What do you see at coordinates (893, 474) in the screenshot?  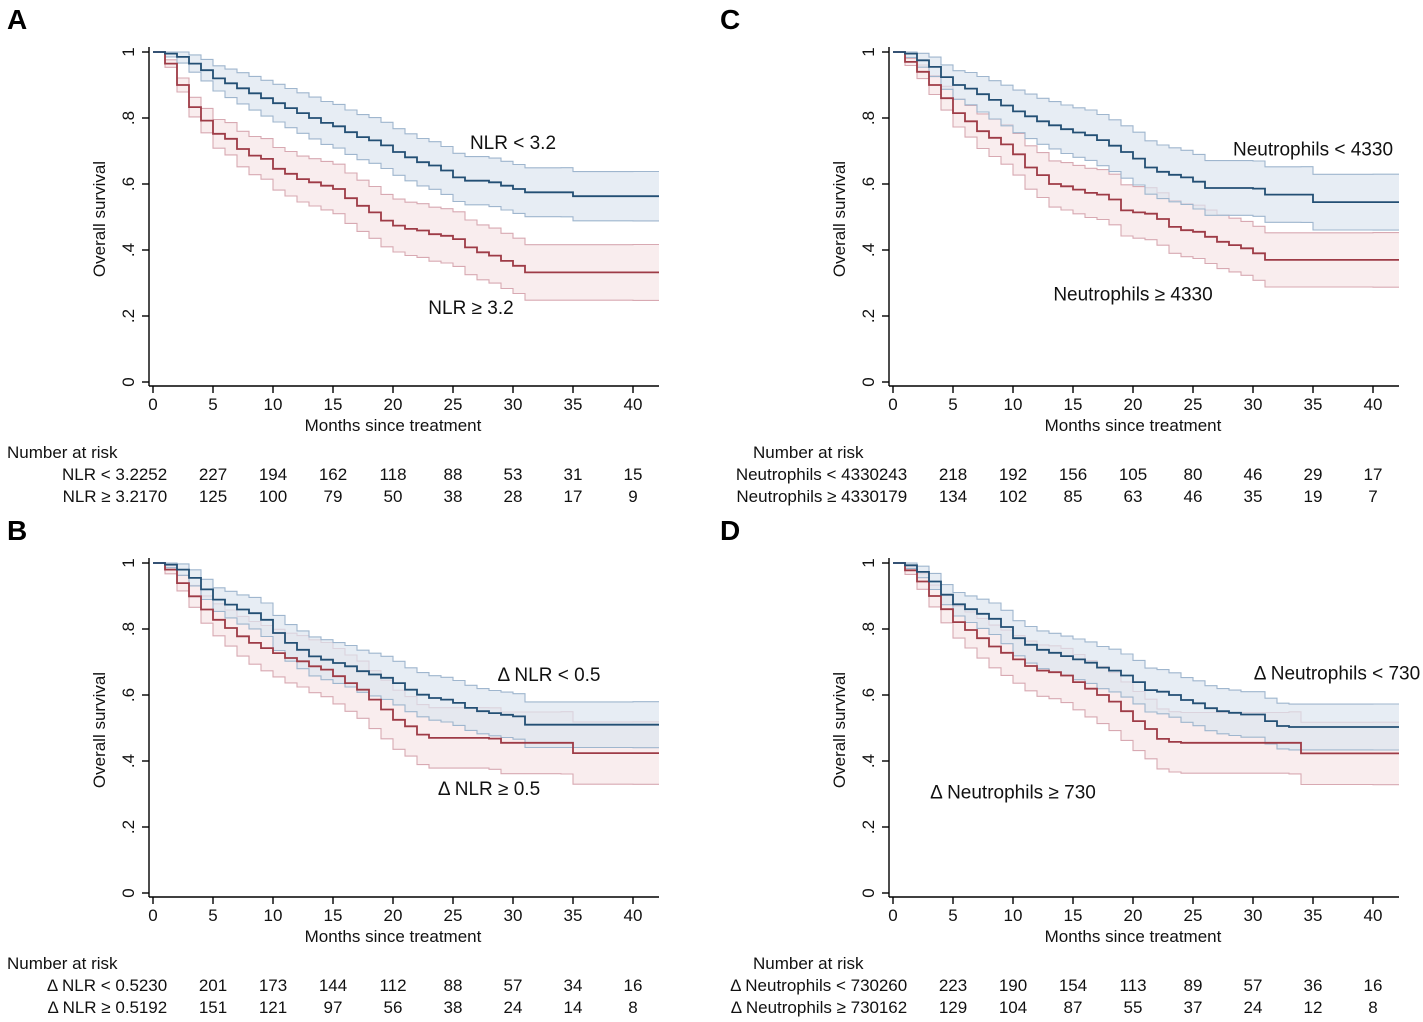 I see `risk-value: 243` at bounding box center [893, 474].